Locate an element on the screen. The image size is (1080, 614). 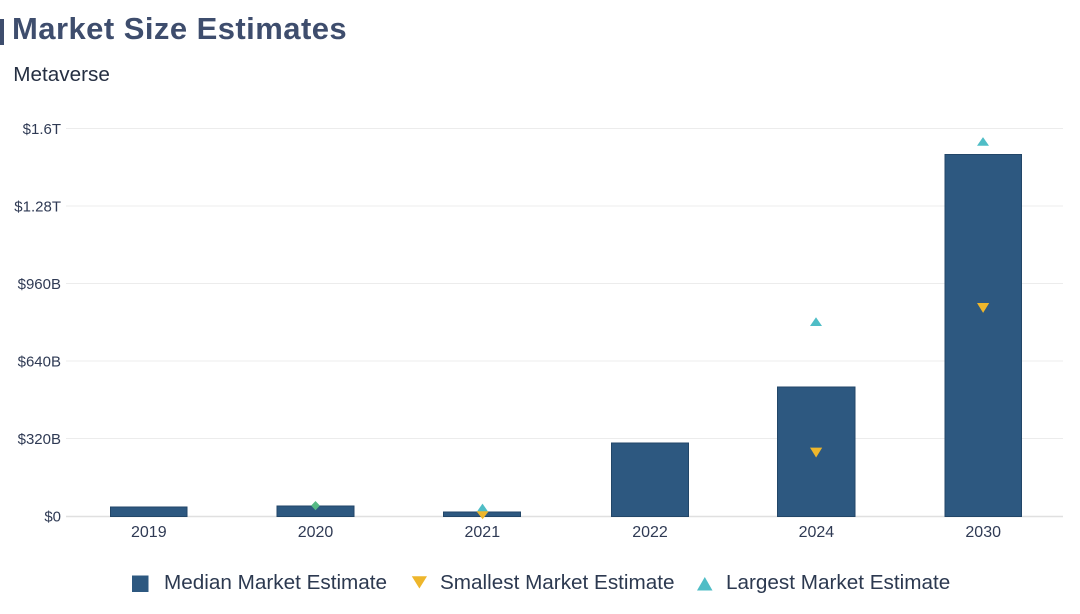
svg-text: $640B is located at coordinates (39, 361).